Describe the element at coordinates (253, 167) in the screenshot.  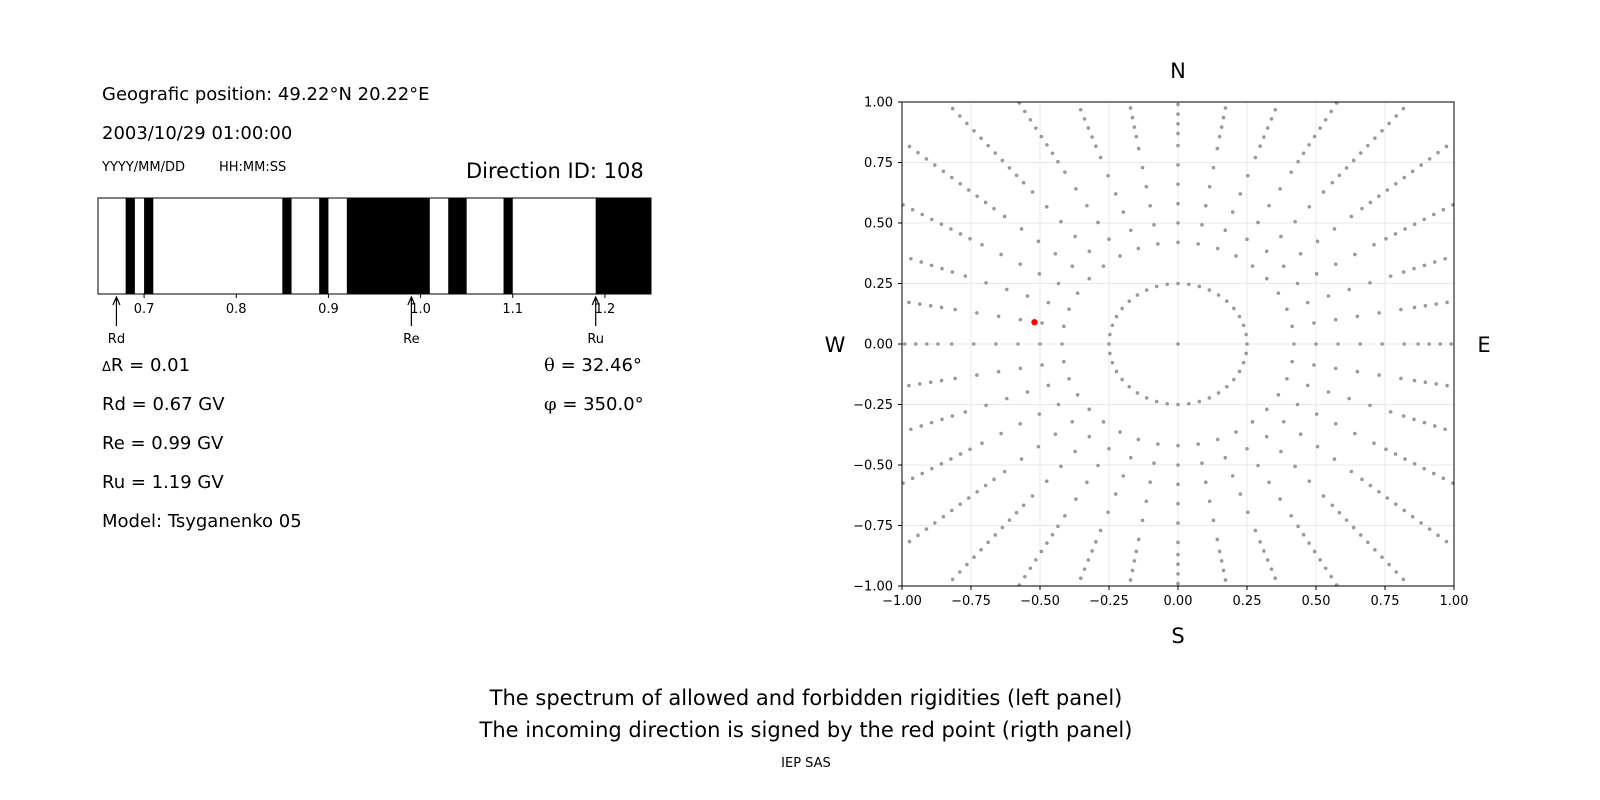
I see `time-format-label: HH:MM:SS` at that location.